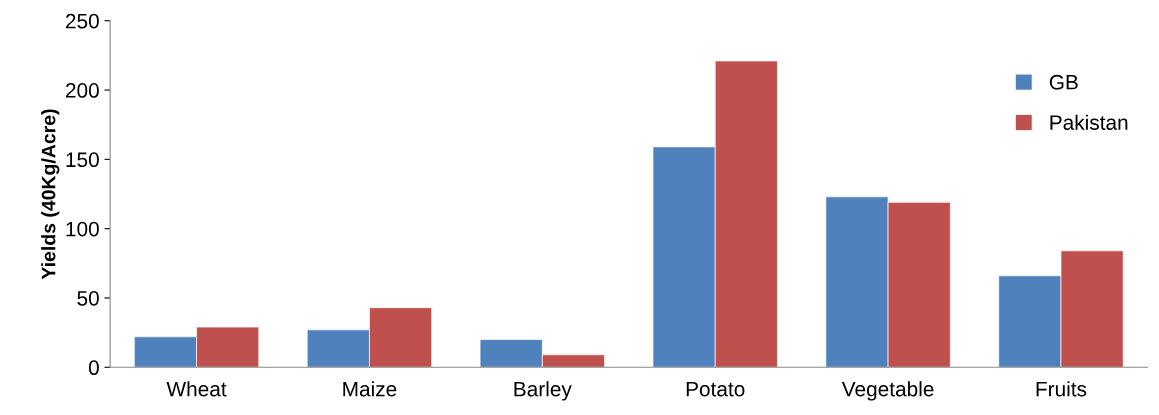 The image size is (1159, 415). What do you see at coordinates (196, 389) in the screenshot?
I see `x-tick-label: Wheat` at bounding box center [196, 389].